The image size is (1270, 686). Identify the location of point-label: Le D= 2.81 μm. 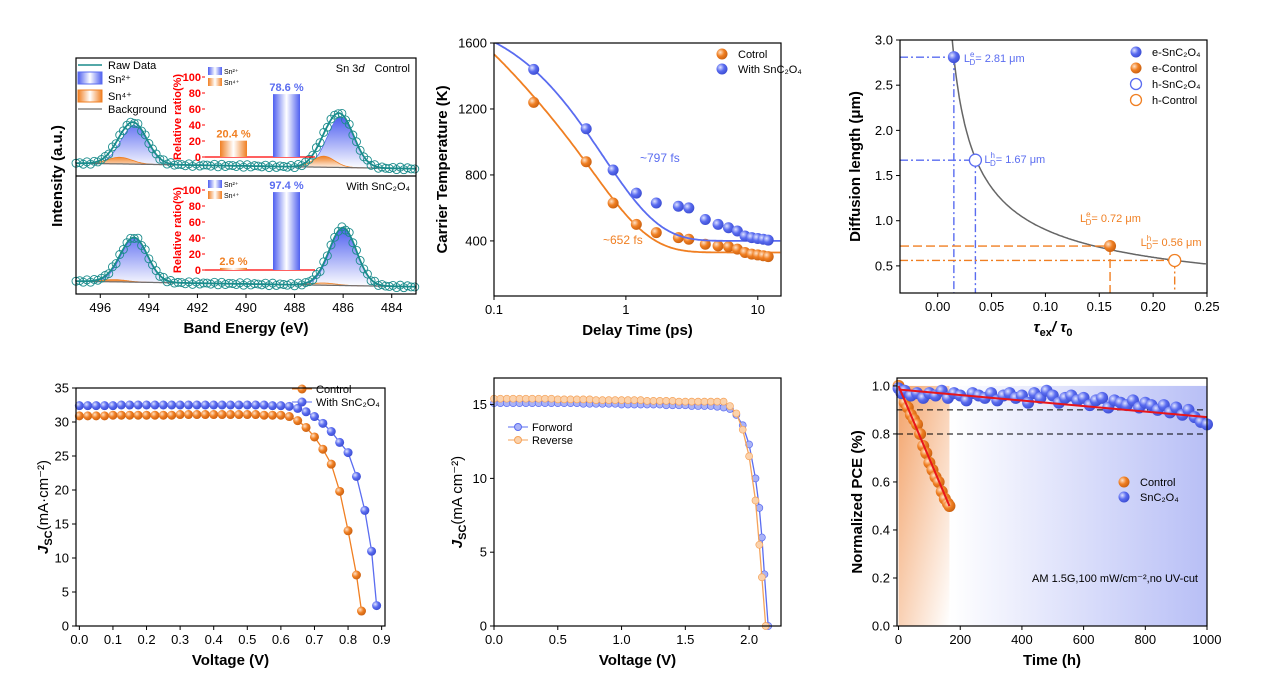
(994, 58).